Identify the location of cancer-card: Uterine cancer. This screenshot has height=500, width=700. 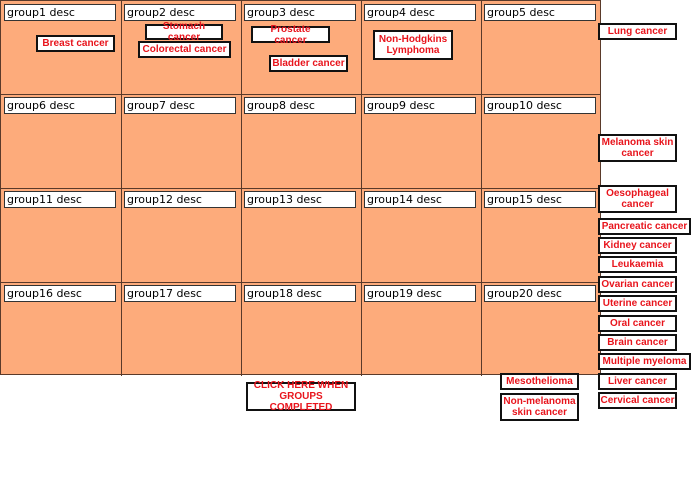
(637, 303).